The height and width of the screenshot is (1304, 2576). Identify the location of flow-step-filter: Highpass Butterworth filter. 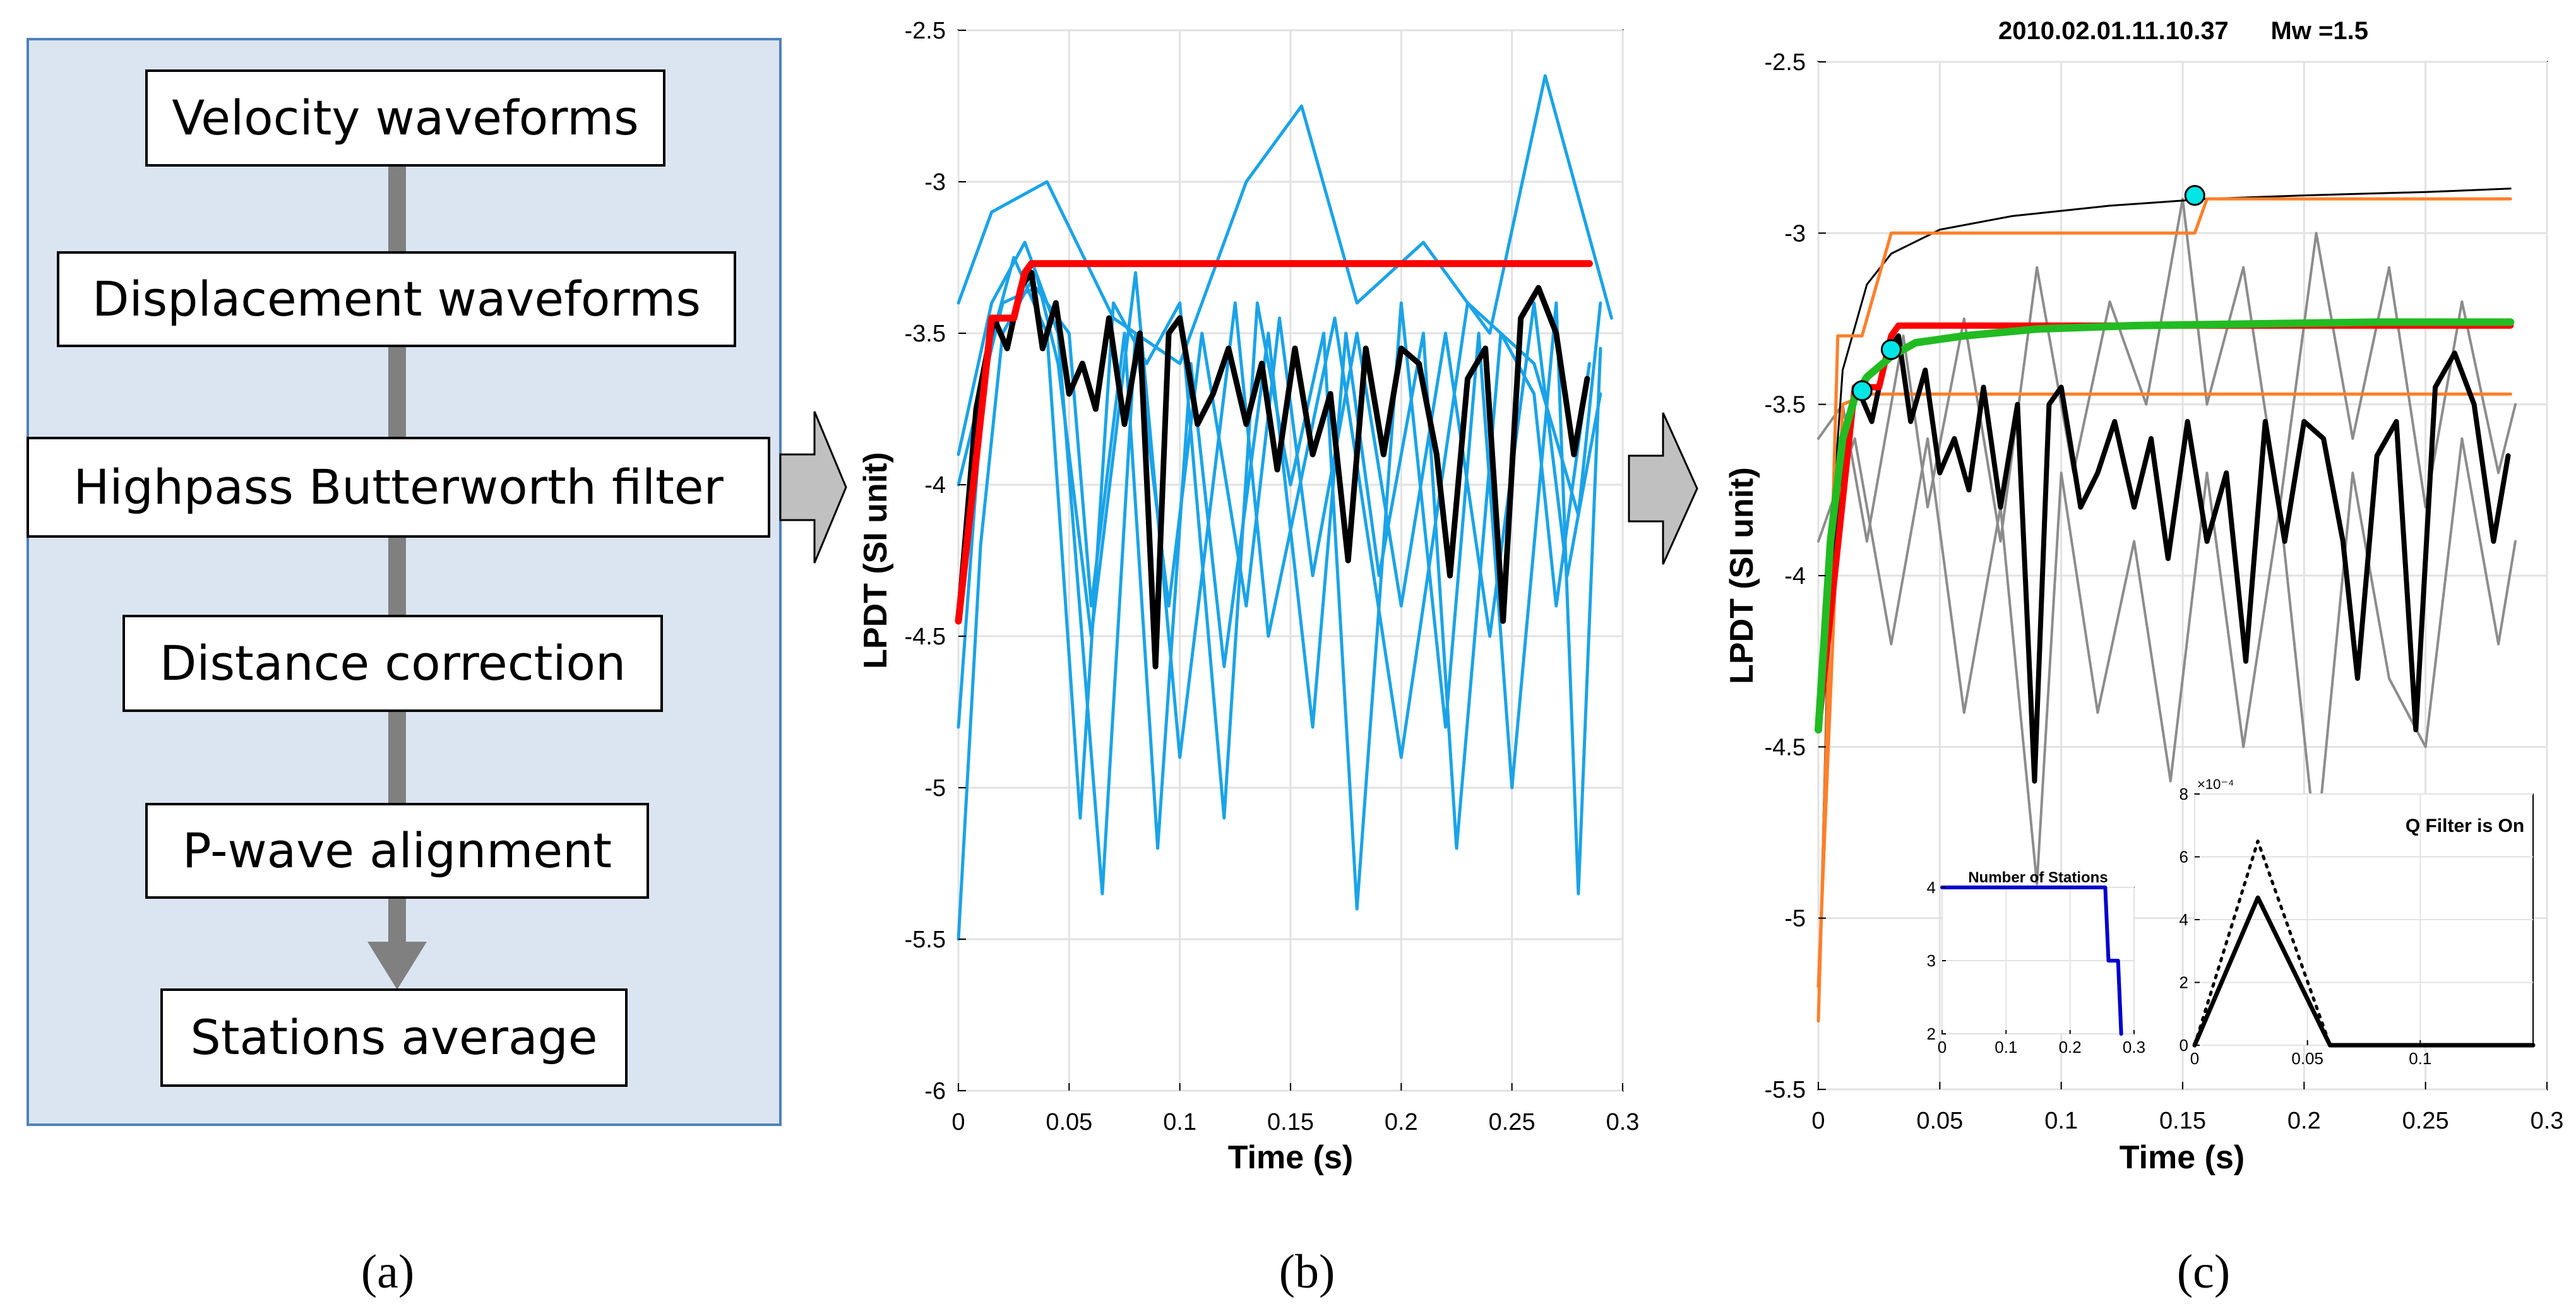
(398, 487).